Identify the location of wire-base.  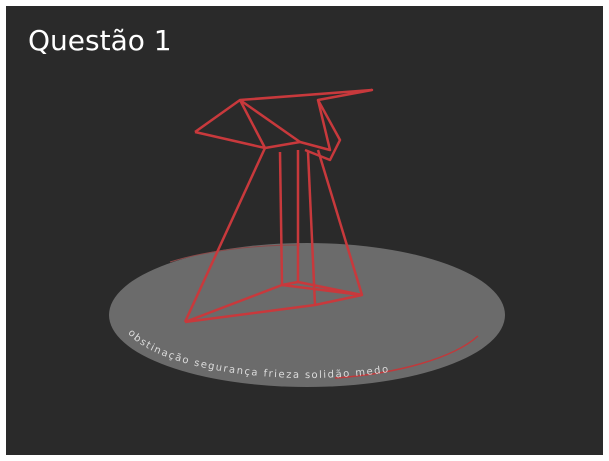
(322, 288).